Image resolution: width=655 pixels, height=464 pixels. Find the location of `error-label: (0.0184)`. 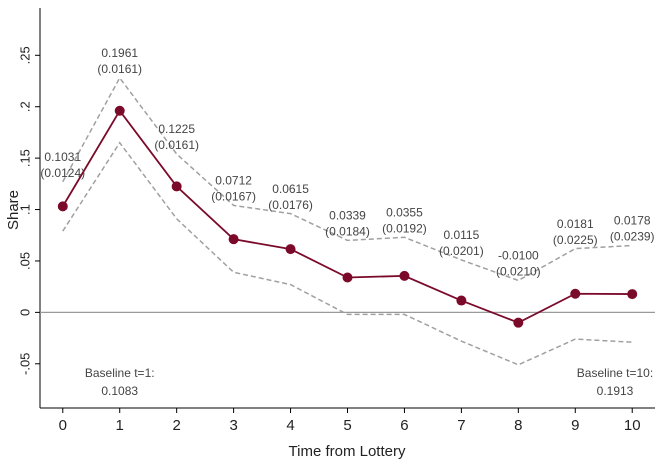

error-label: (0.0184) is located at coordinates (347, 232).